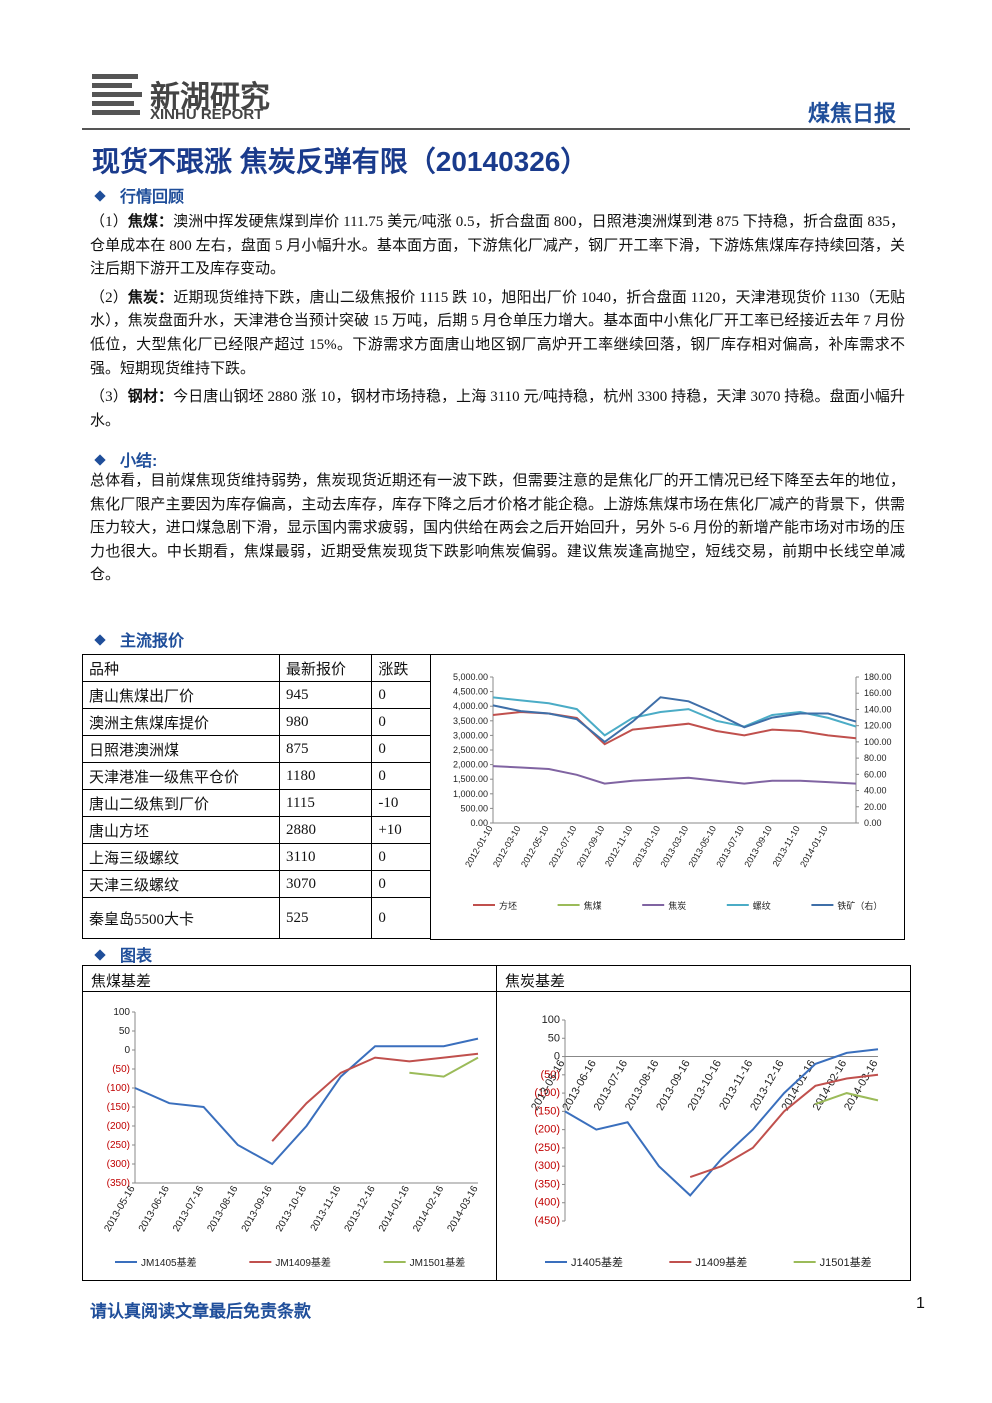 The image size is (992, 1403). What do you see at coordinates (647, 846) in the screenshot?
I see `x-tick-label: 2013-01-10` at bounding box center [647, 846].